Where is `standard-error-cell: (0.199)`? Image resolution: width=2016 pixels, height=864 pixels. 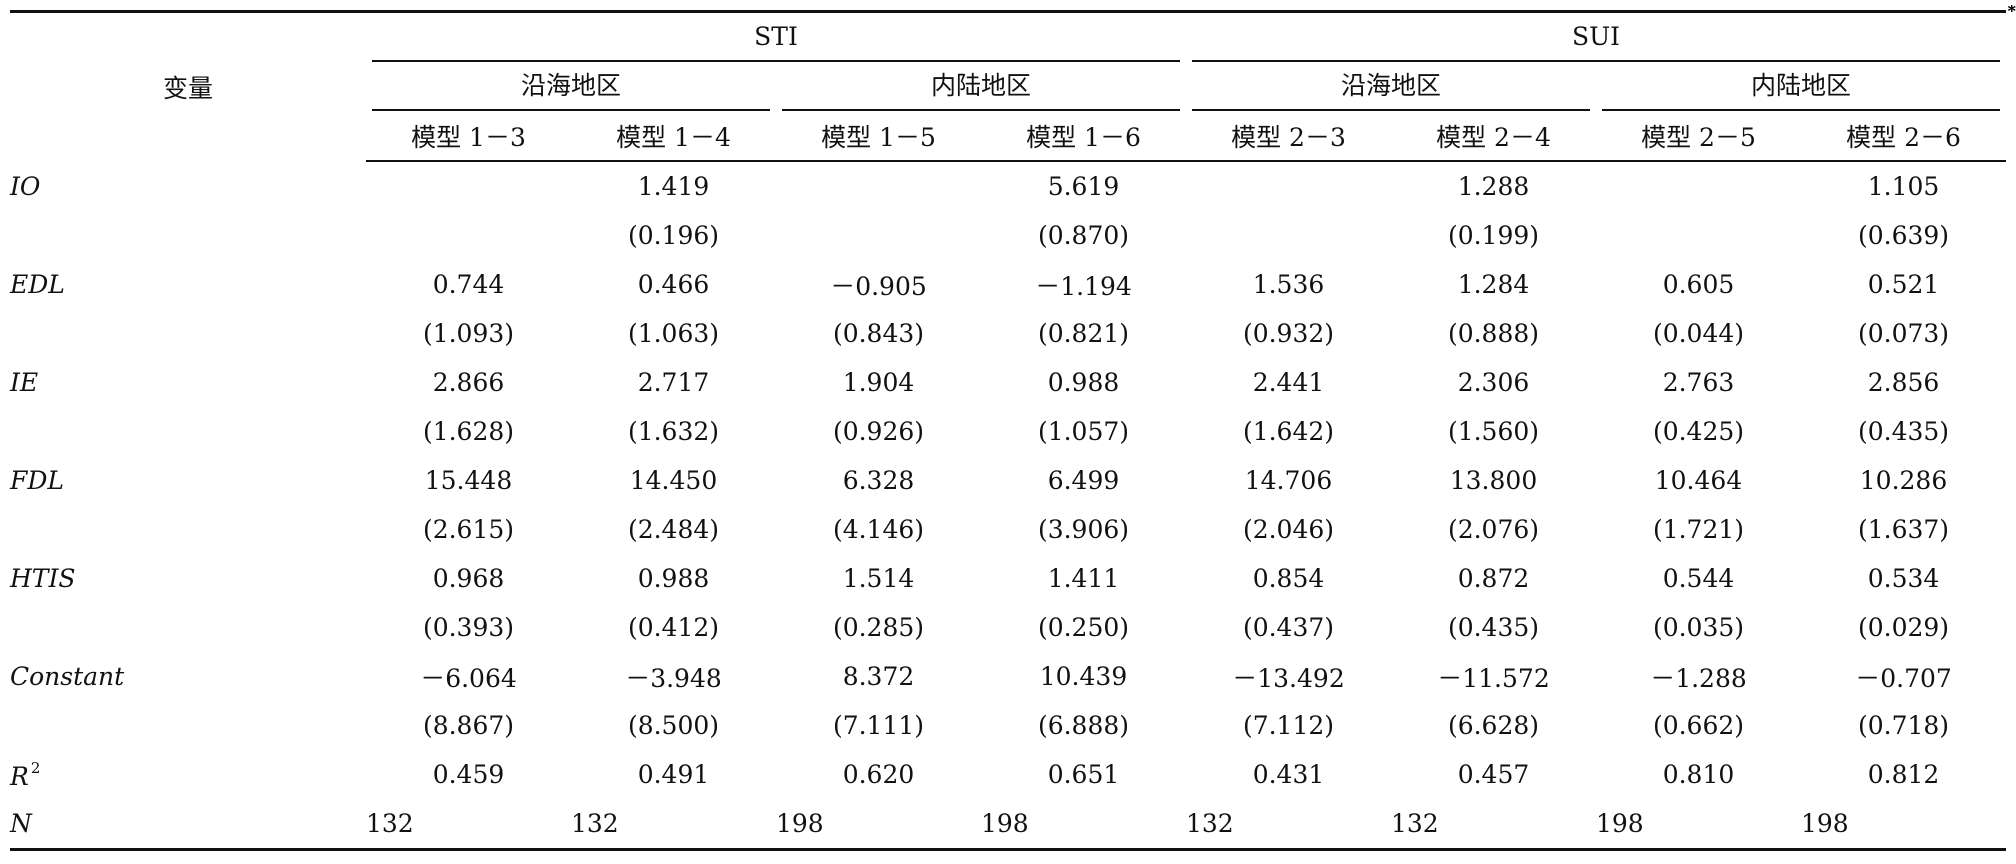
standard-error-cell: (0.199) is located at coordinates (1493, 235).